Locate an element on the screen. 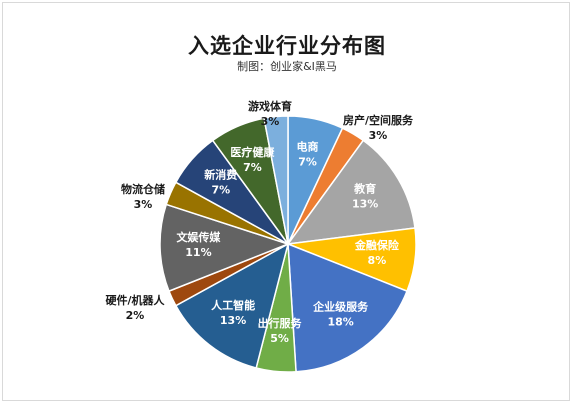 This screenshot has width=574, height=405. slice-value-label: 18% is located at coordinates (340, 321).